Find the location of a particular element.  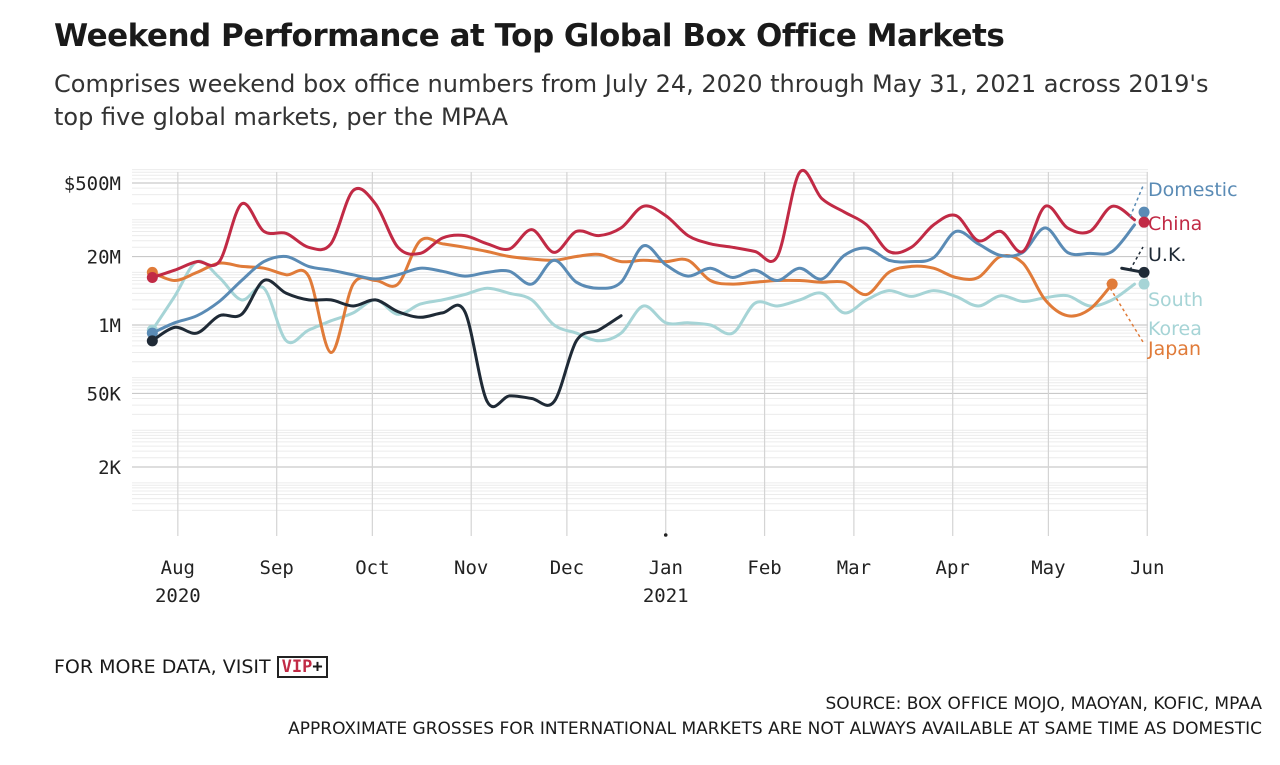

y-tick-label: $500M is located at coordinates (92, 184).